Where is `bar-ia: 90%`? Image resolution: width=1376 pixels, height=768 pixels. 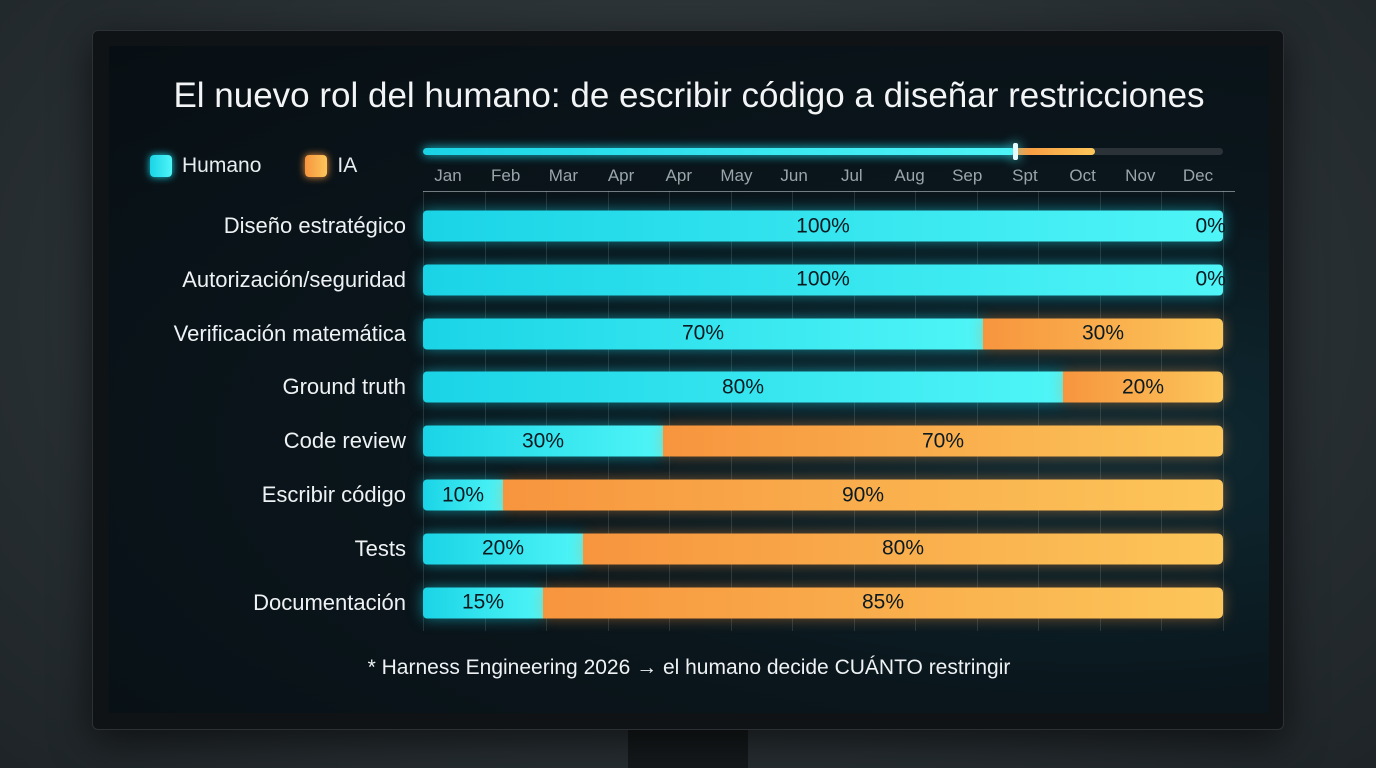 bar-ia: 90% is located at coordinates (863, 495).